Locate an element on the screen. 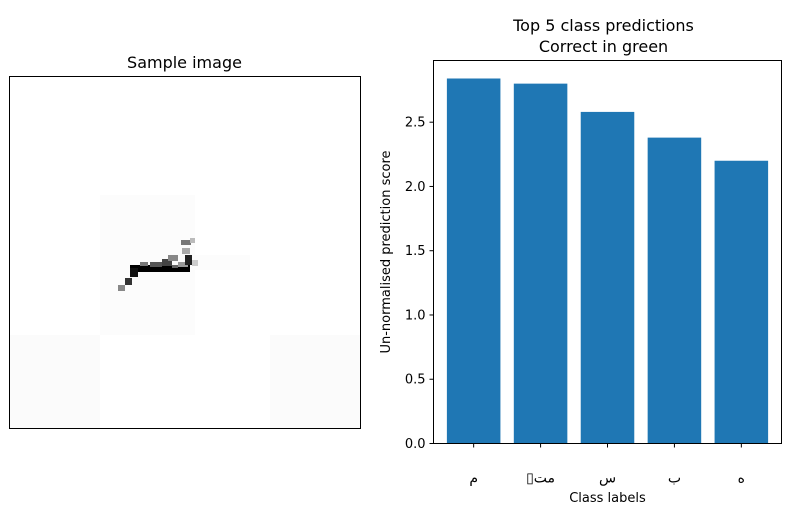 The height and width of the screenshot is (510, 792). x-tick-label: ▯مت is located at coordinates (540, 479).